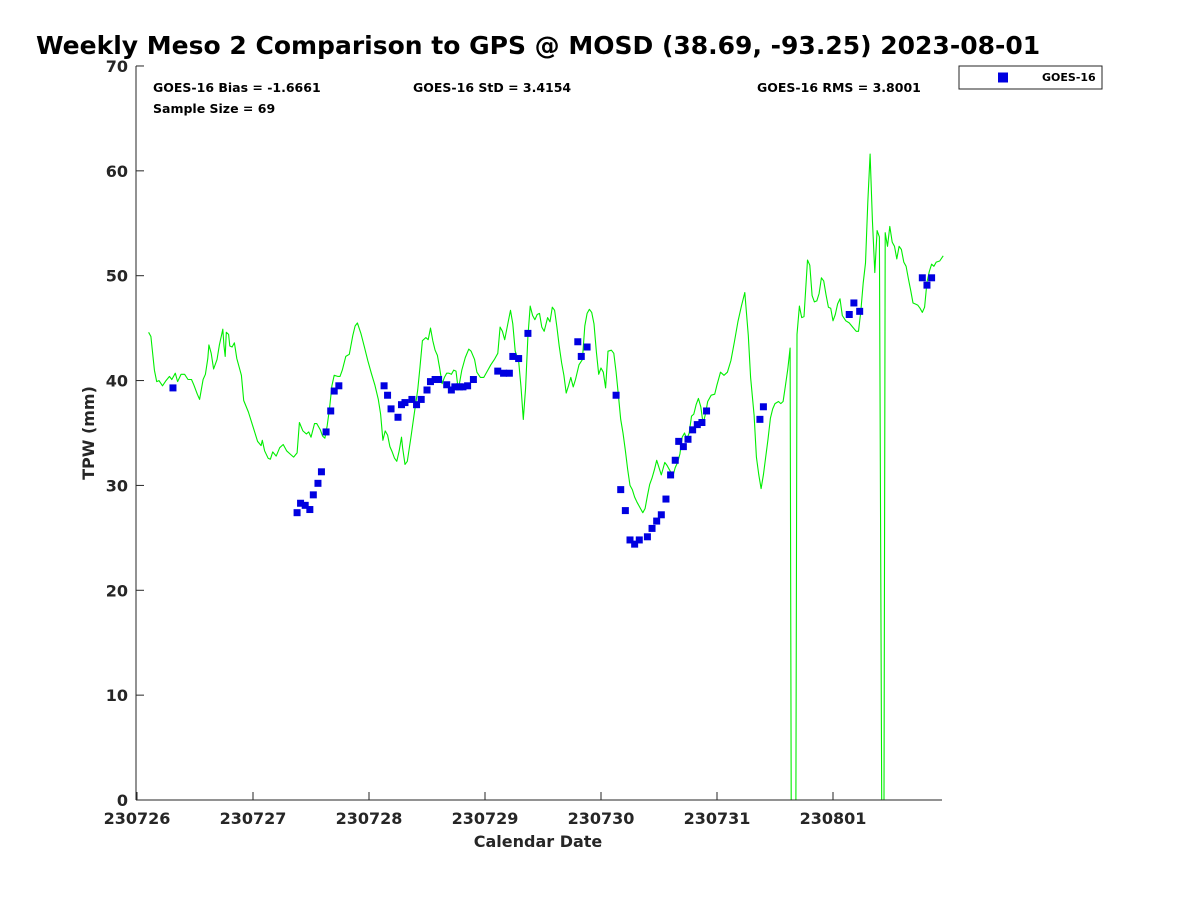  Describe the element at coordinates (369, 818) in the screenshot. I see `x-tick-label: 230728` at that location.